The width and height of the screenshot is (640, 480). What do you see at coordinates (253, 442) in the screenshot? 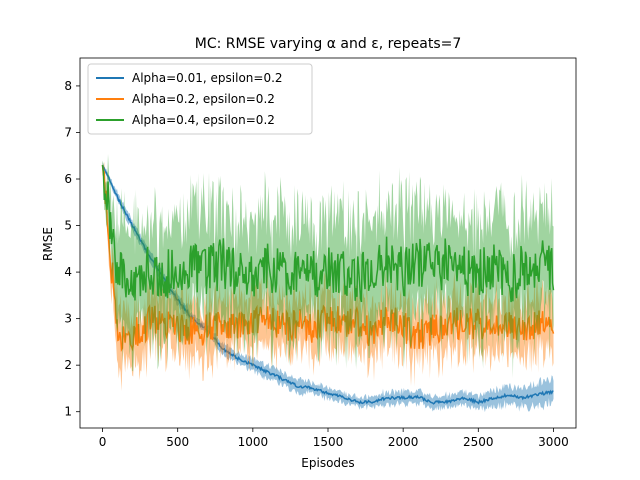
I see `x-tick-label: 1000` at bounding box center [253, 442].